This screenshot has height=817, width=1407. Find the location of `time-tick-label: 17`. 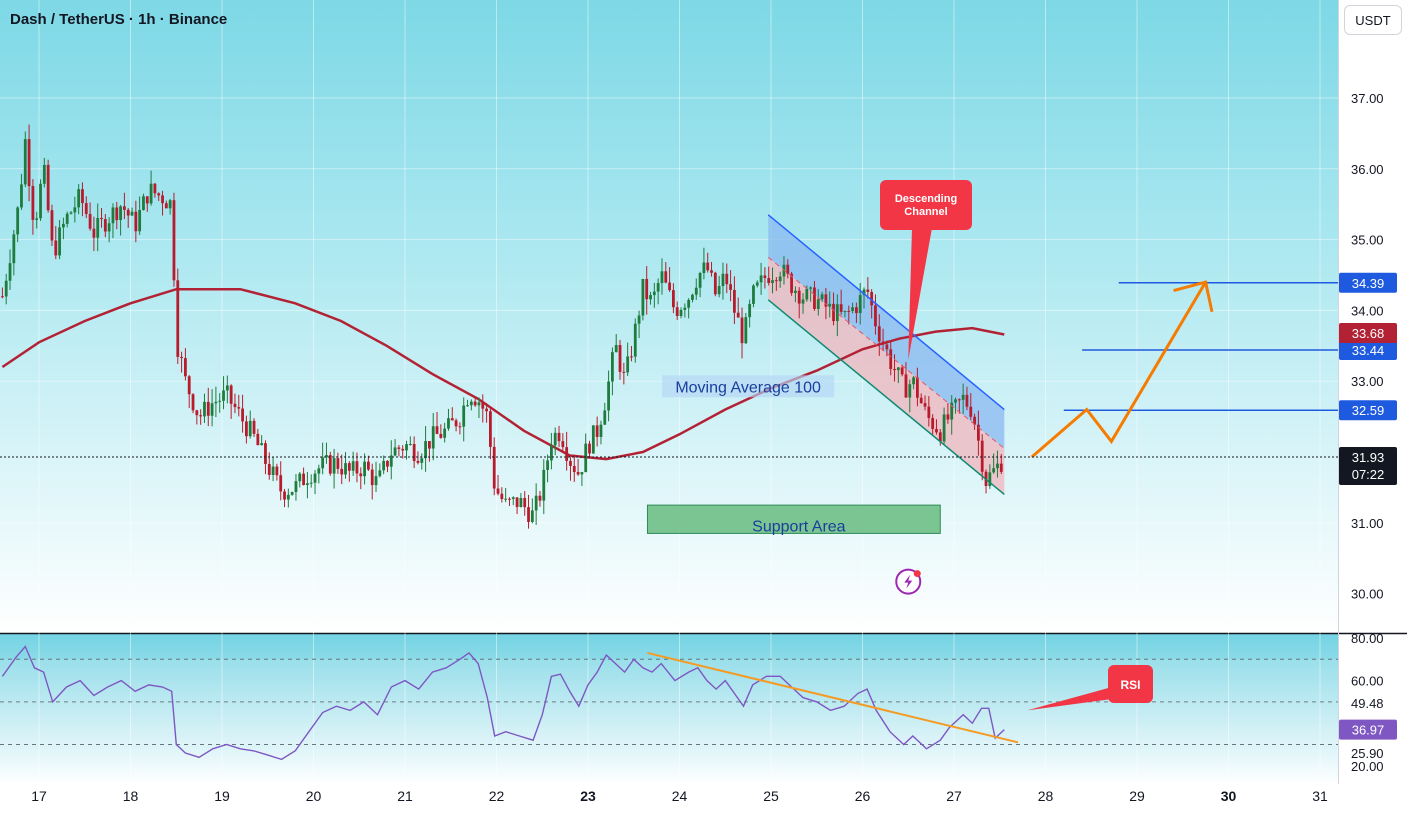

time-tick-label: 17 is located at coordinates (39, 796).